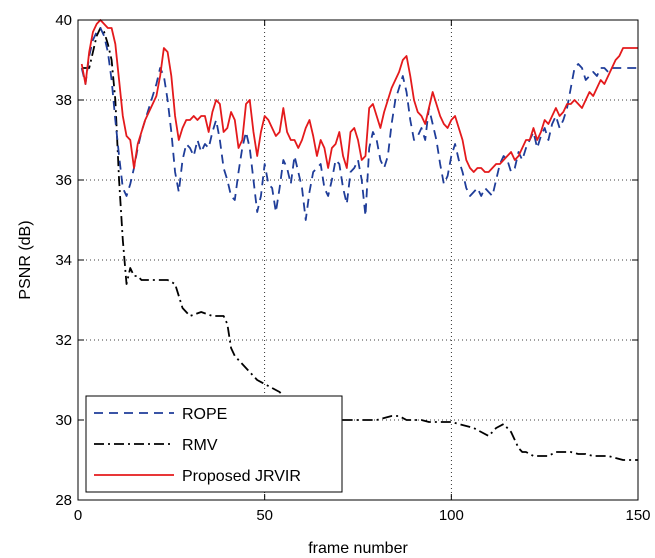 Image resolution: width=655 pixels, height=558 pixels. I want to click on y-axis-label: PSNR (dB), so click(25, 259).